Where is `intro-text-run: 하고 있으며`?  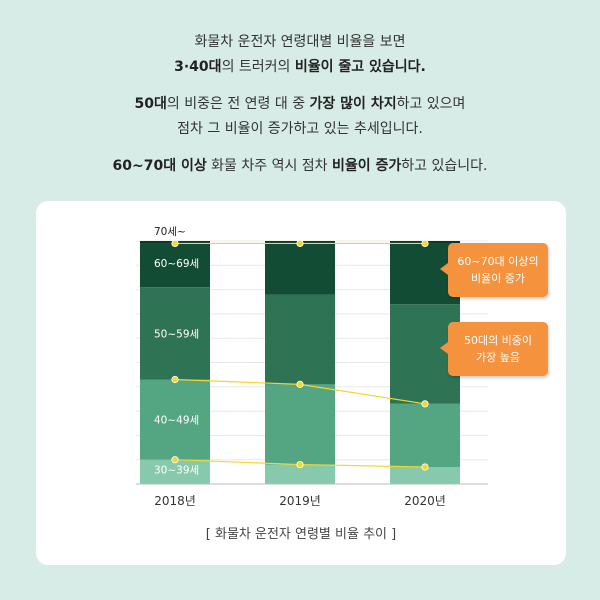 intro-text-run: 하고 있으며 is located at coordinates (431, 104).